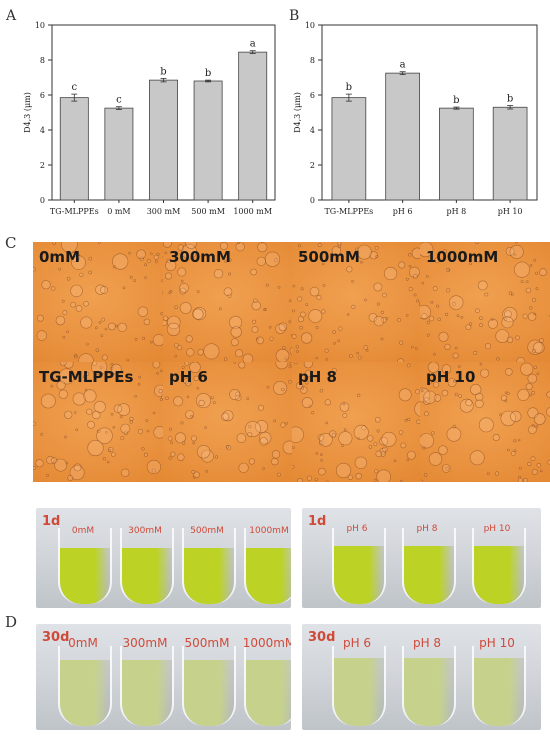 This screenshot has height=739, width=550. Describe the element at coordinates (208, 211) in the screenshot. I see `category-label: 500 mM` at that location.